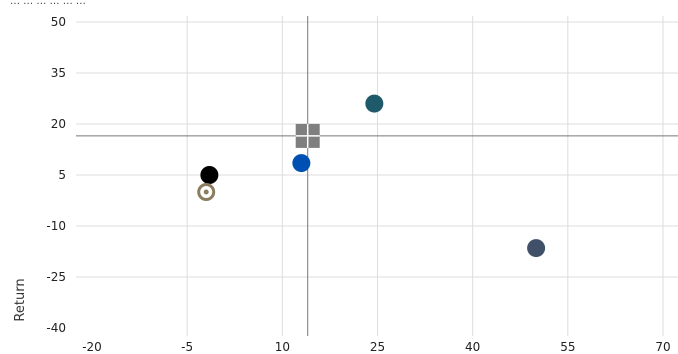  What do you see at coordinates (20, 299) in the screenshot?
I see `y-axis-title: Return` at bounding box center [20, 299].